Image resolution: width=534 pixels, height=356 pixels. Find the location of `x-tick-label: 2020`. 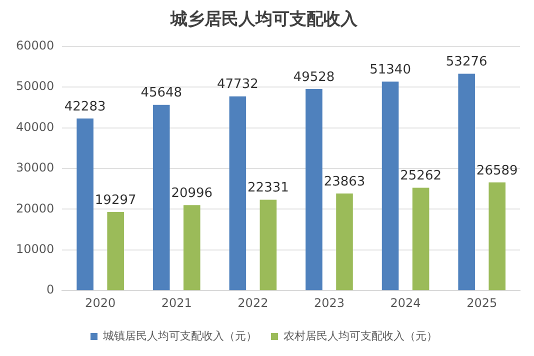

x-tick-label: 2020 is located at coordinates (100, 303).